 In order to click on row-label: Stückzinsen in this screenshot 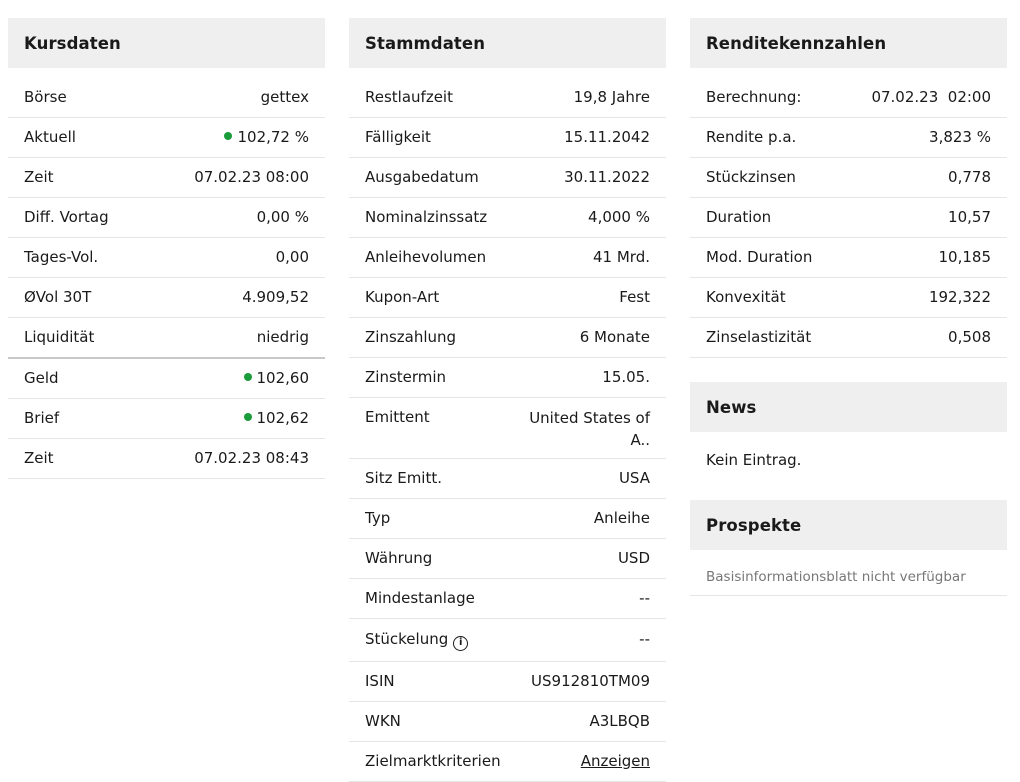, I will do `click(751, 177)`.